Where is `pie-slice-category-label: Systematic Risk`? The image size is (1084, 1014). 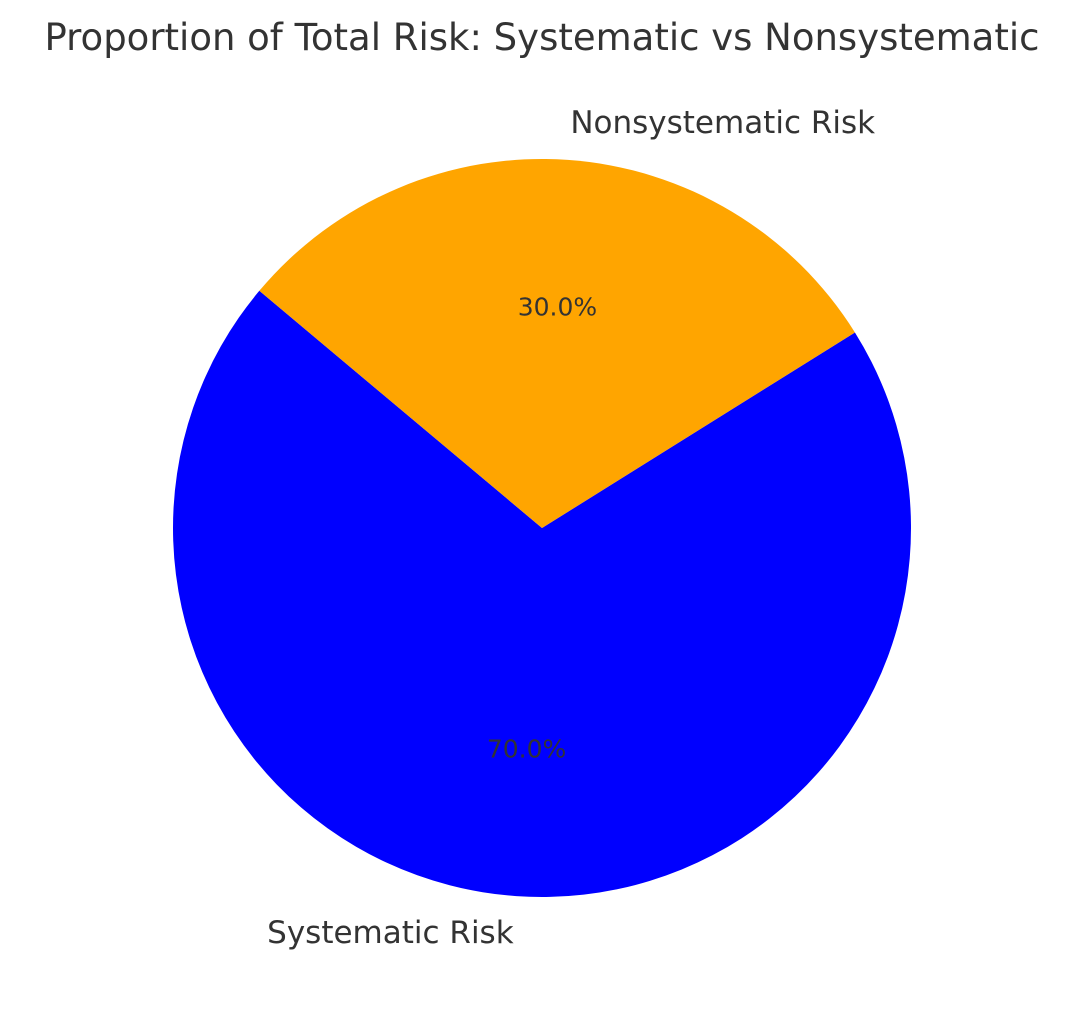
pie-slice-category-label: Systematic Risk is located at coordinates (390, 933).